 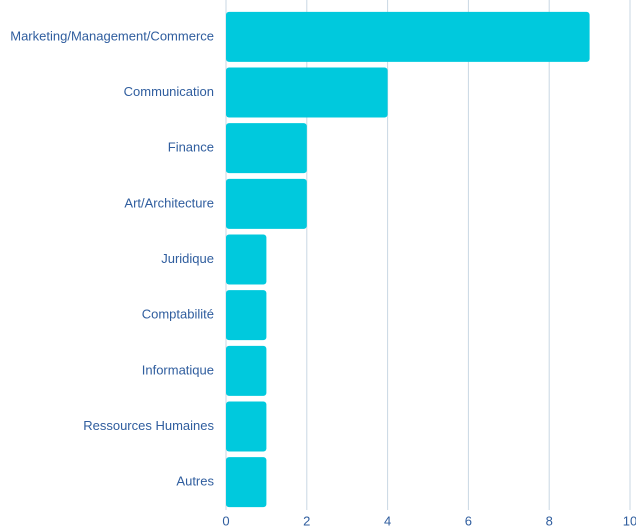 I want to click on y-tick-label: Finance, so click(x=191, y=147).